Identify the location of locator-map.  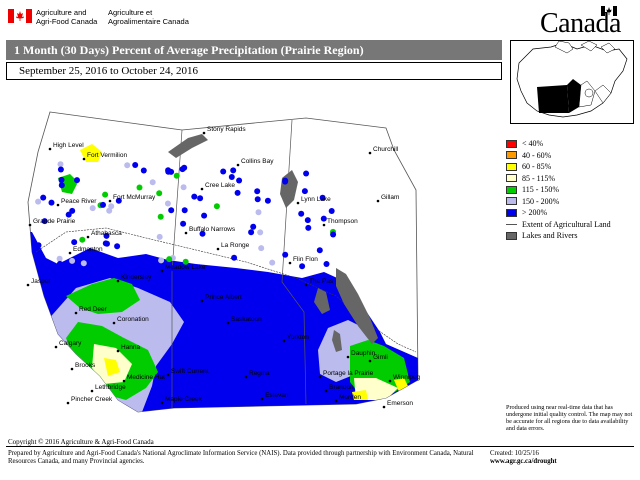
(572, 82).